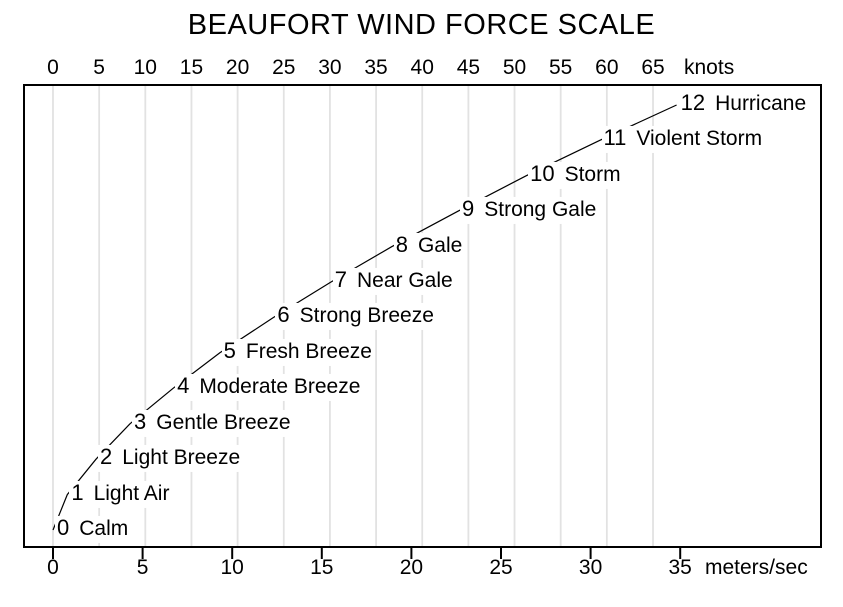 Image resolution: width=843 pixels, height=607 pixels. I want to click on beaufort-point-label: 5 Fresh Breeze, so click(298, 351).